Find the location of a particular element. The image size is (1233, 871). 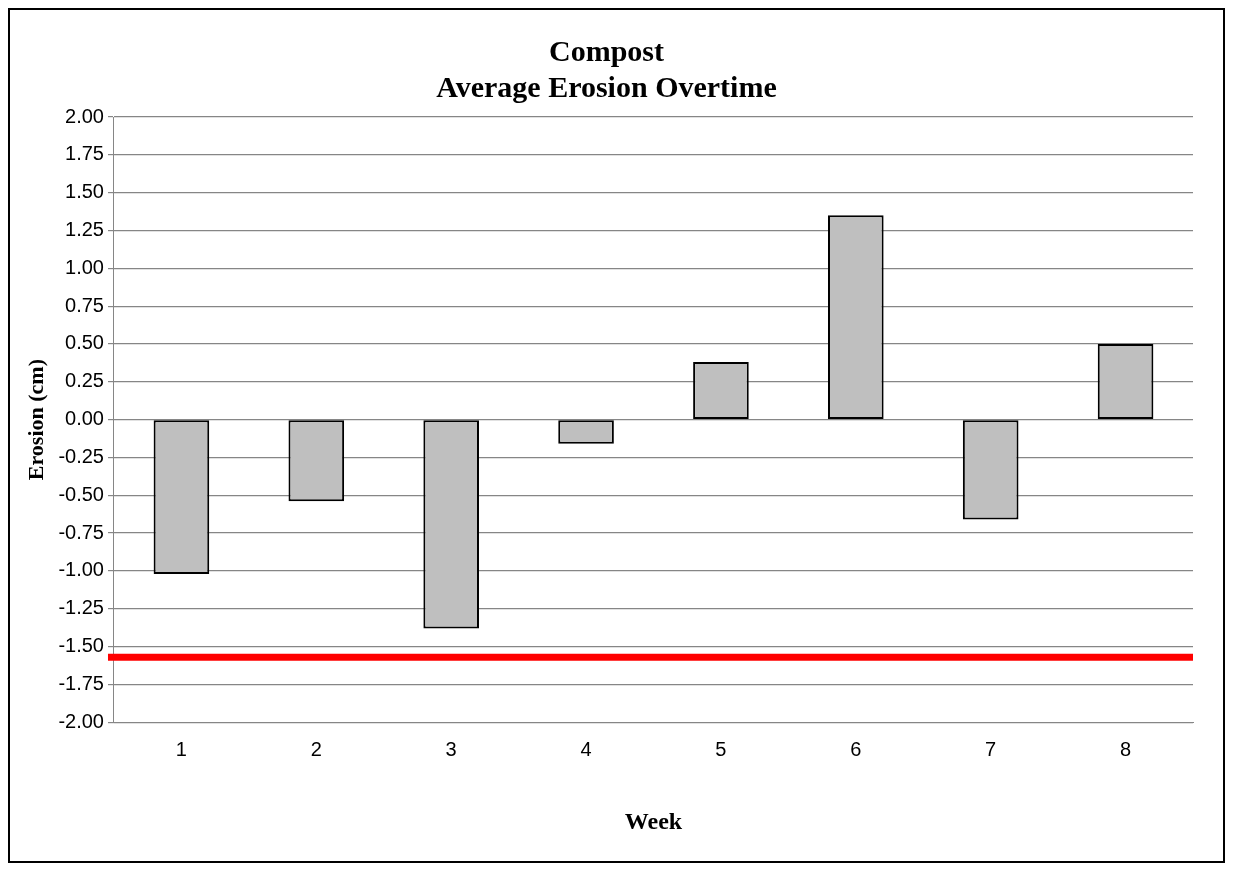

y-tick-label: -1.25 is located at coordinates (81, 607).